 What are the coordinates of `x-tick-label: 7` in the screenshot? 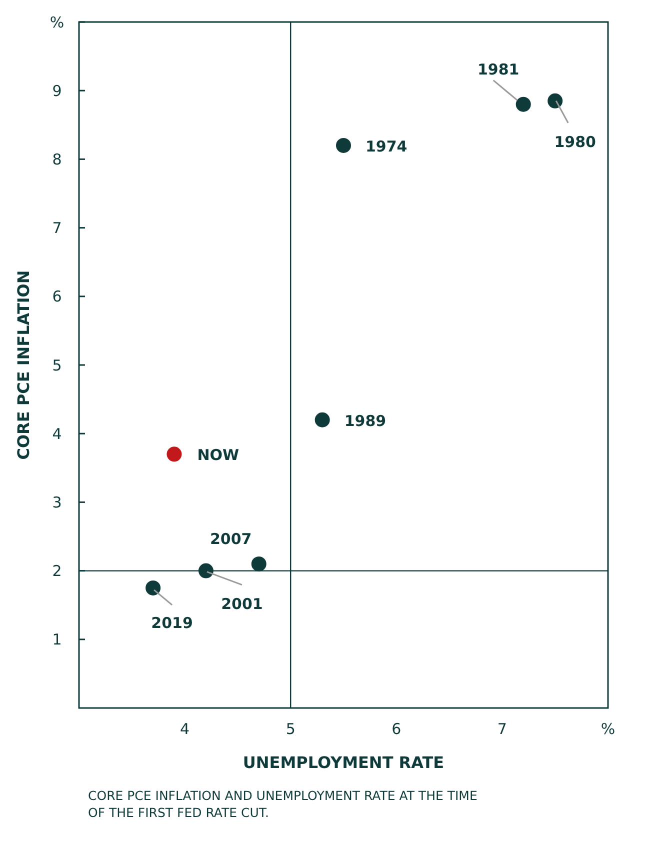 It's located at (502, 729).